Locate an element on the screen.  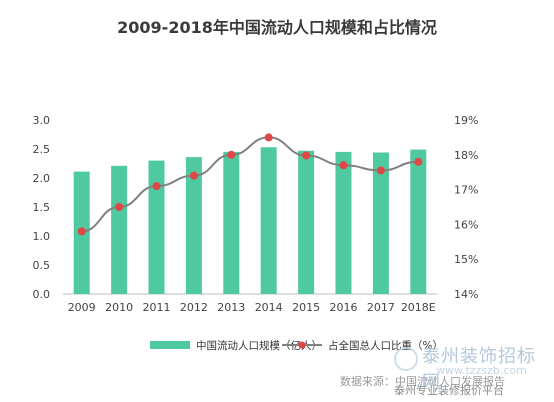
y-axis-right-labels: 14% 15% 16% 17% 18% 19% is located at coordinates (466, 207).